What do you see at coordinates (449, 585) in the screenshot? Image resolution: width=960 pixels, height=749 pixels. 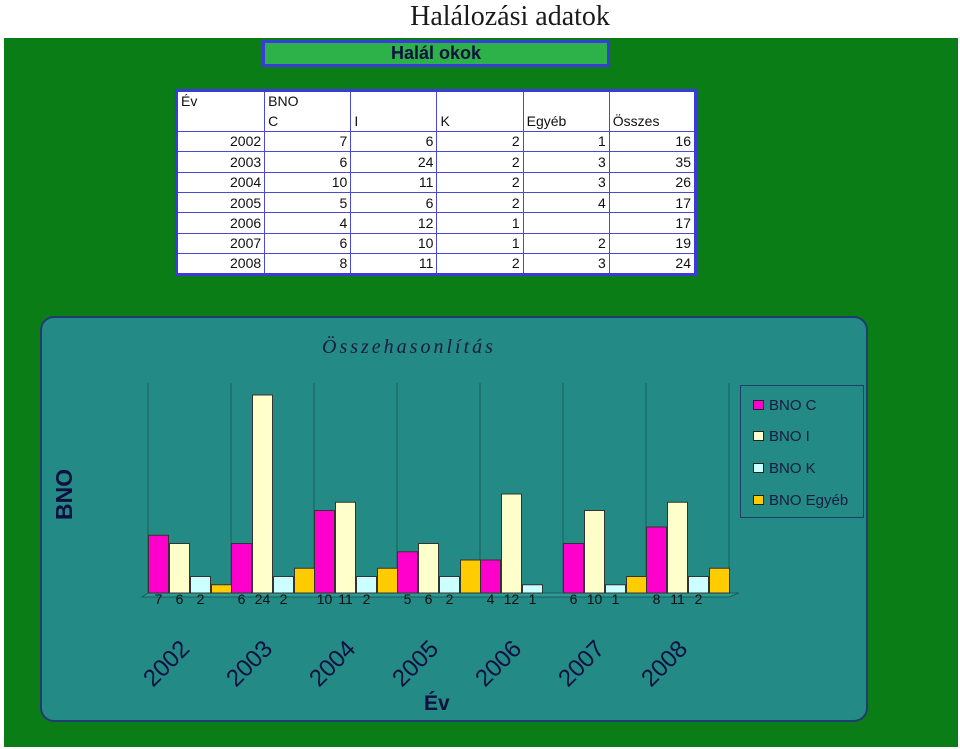 I see `bar-bno-k-2005` at bounding box center [449, 585].